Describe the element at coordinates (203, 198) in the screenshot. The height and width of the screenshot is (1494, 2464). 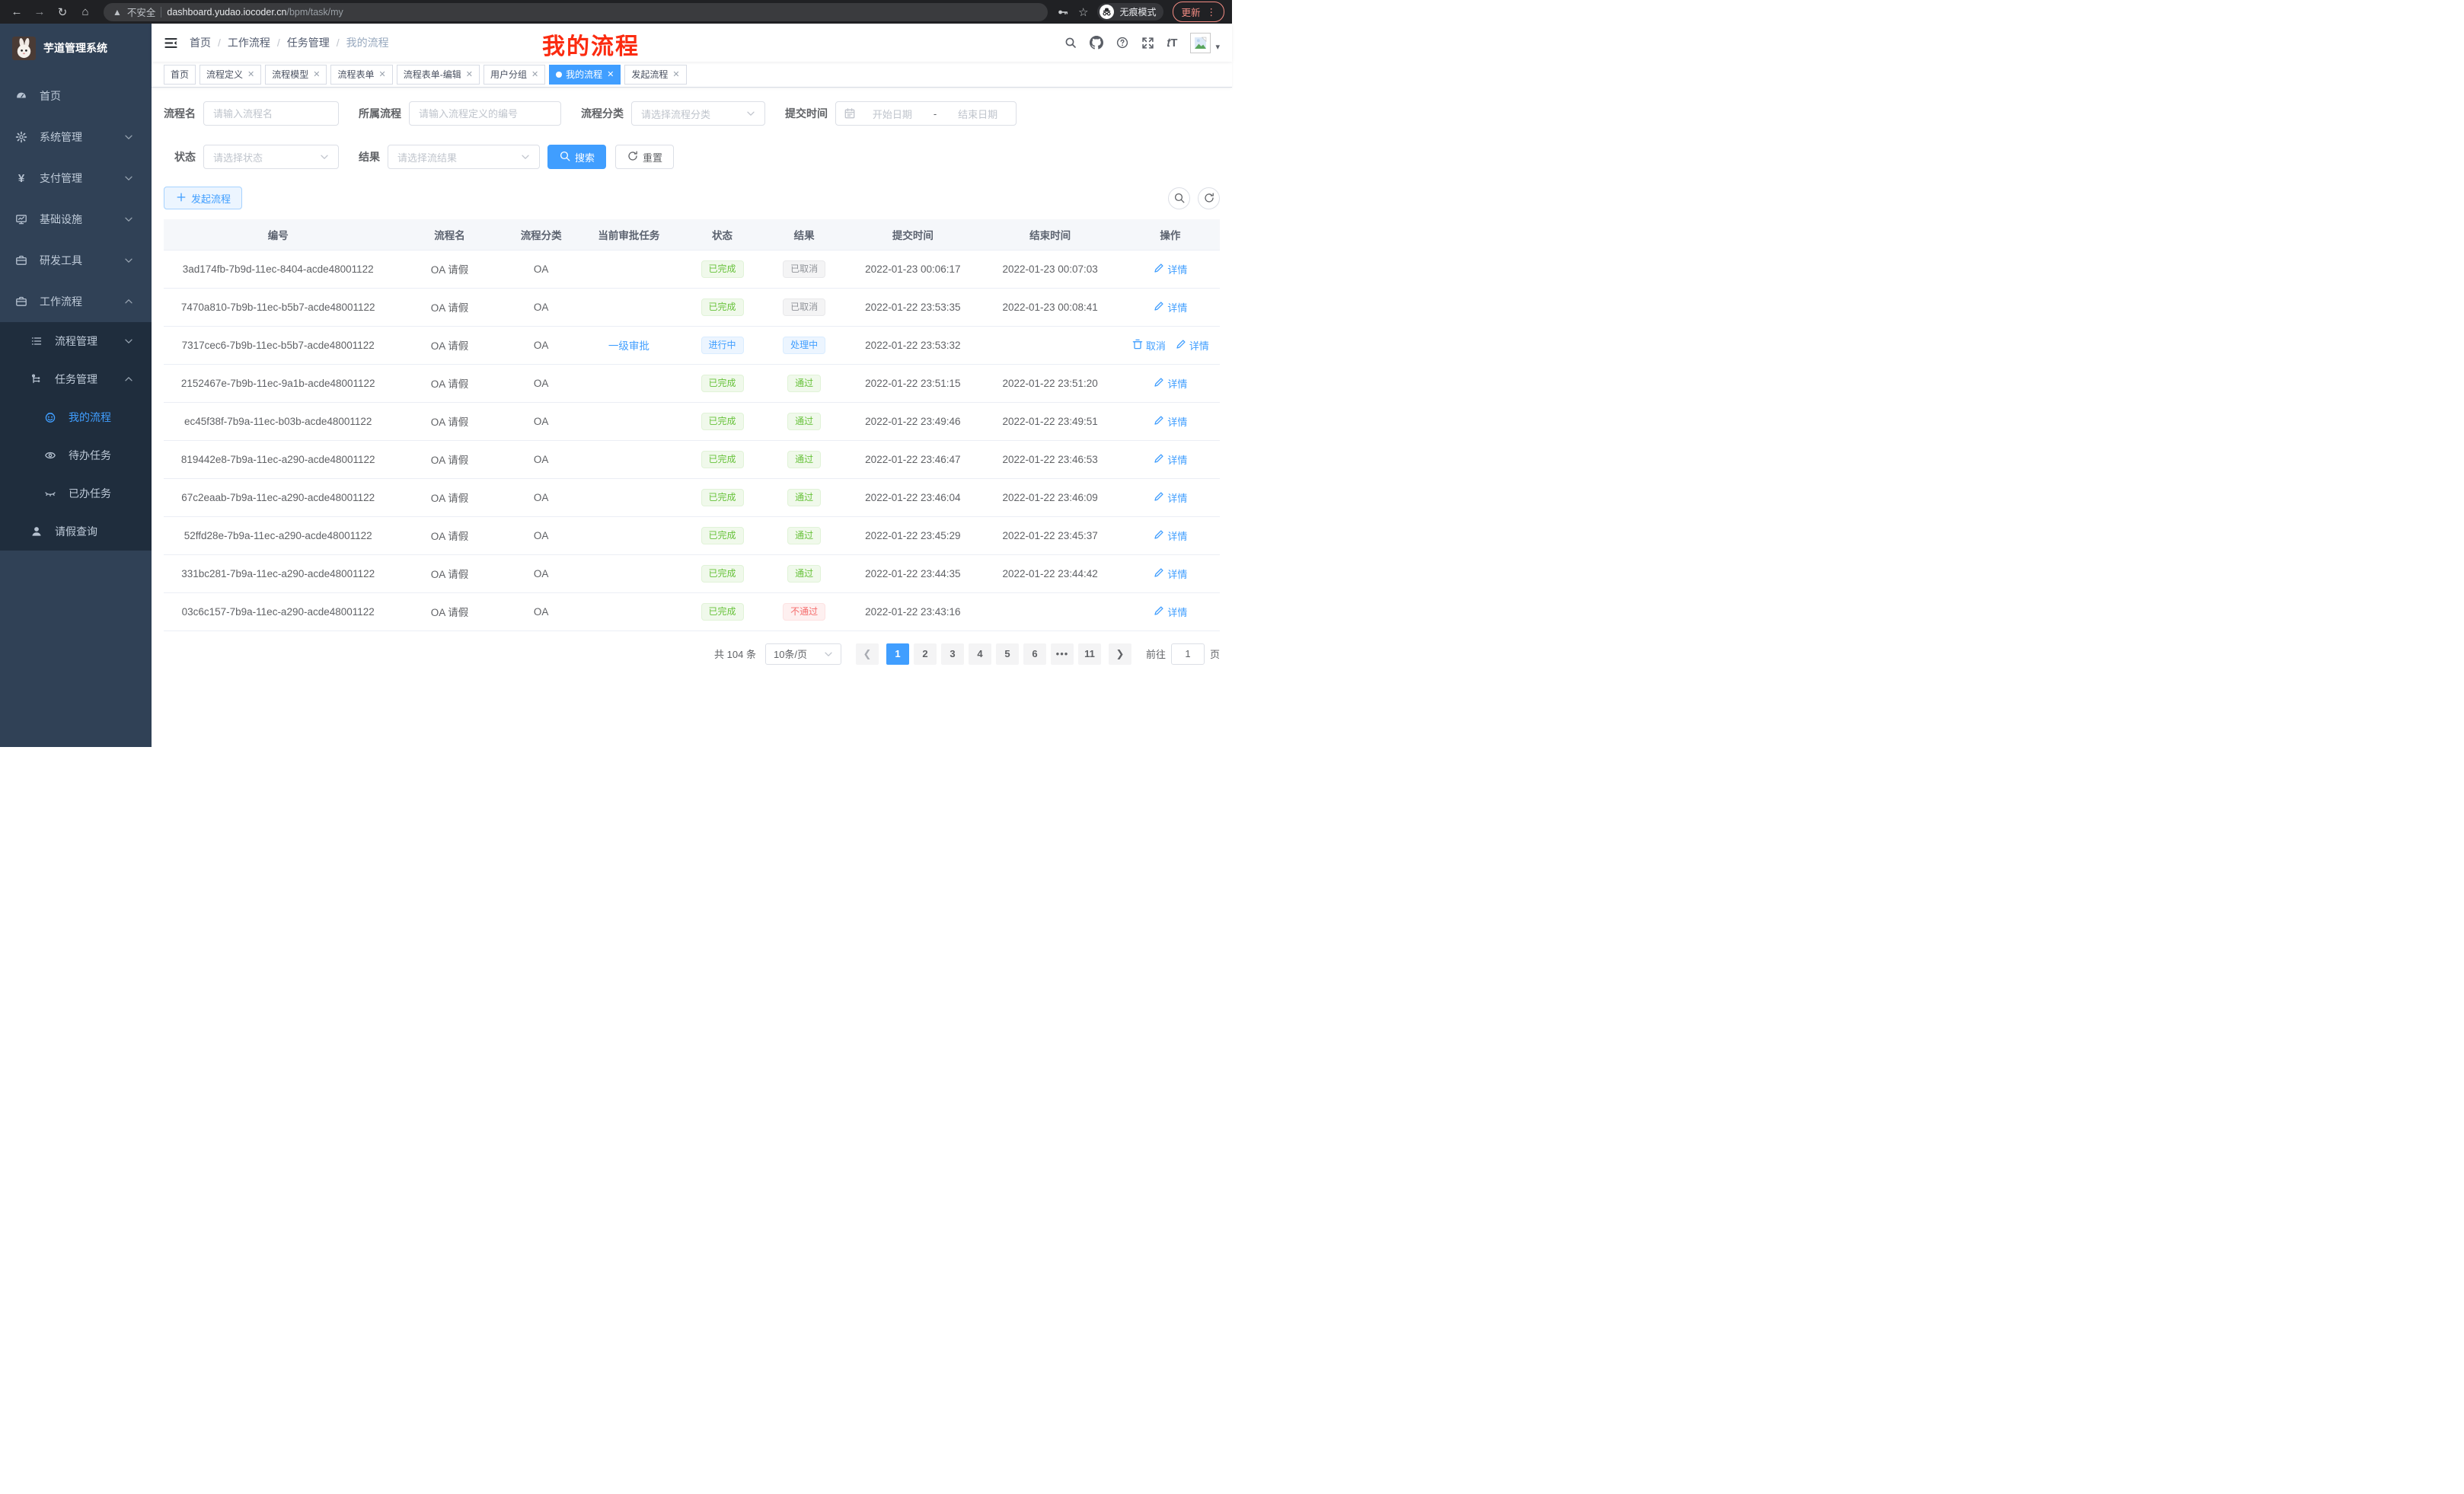
I see `create-process-button: 发起流程` at that location.